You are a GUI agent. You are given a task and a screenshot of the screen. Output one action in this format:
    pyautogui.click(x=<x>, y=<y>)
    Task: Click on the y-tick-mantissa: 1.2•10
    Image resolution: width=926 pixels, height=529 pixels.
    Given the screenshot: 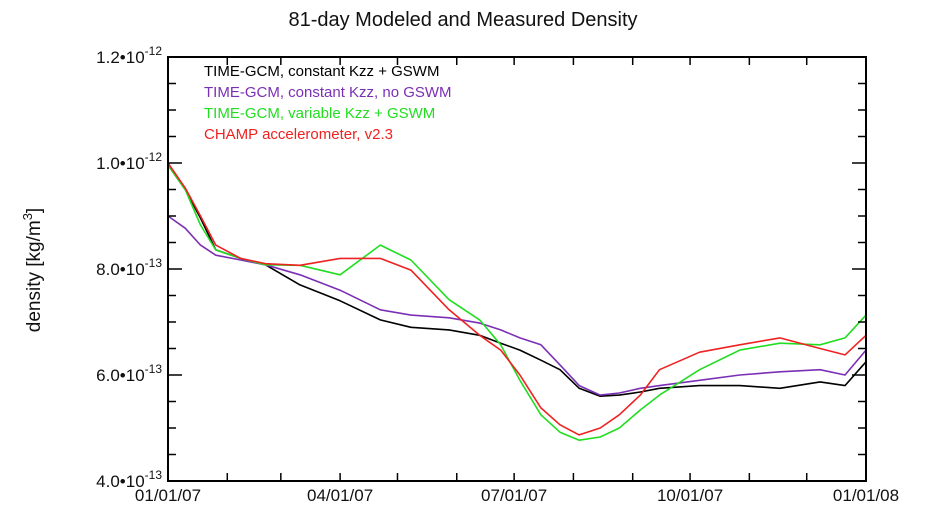 What is the action you would take?
    pyautogui.click(x=120, y=57)
    